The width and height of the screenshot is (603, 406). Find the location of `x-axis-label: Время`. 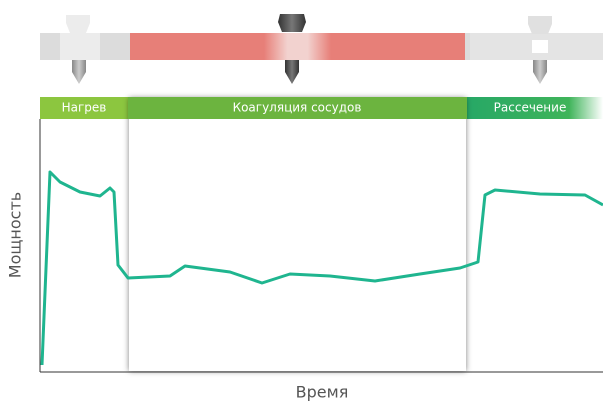

x-axis-label: Время is located at coordinates (322, 392).